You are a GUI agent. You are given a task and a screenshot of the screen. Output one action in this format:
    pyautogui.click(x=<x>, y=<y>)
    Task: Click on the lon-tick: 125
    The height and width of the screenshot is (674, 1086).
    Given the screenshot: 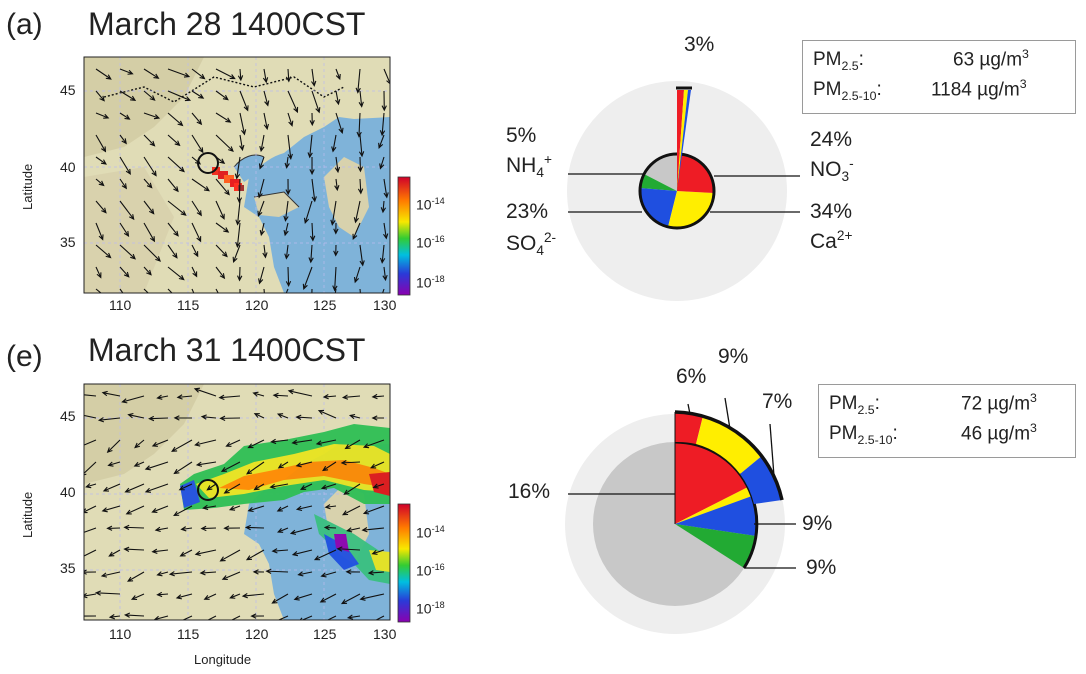 What is the action you would take?
    pyautogui.click(x=325, y=305)
    